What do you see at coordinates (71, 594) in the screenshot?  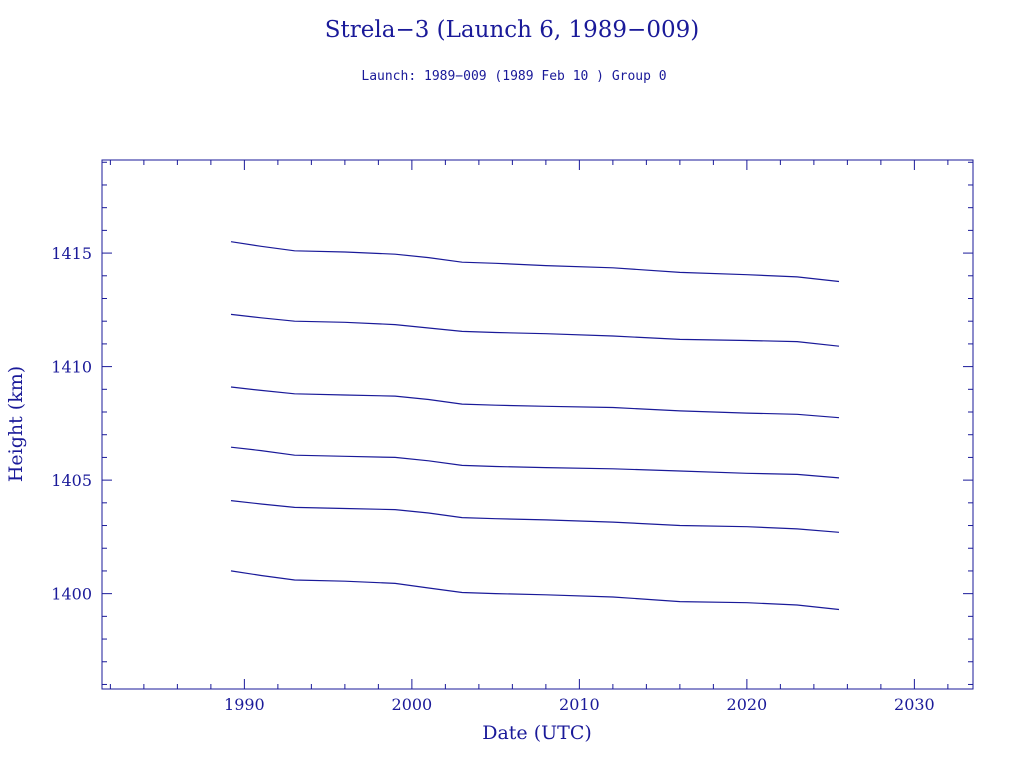 I see `y-tick-label: 1400` at bounding box center [71, 594].